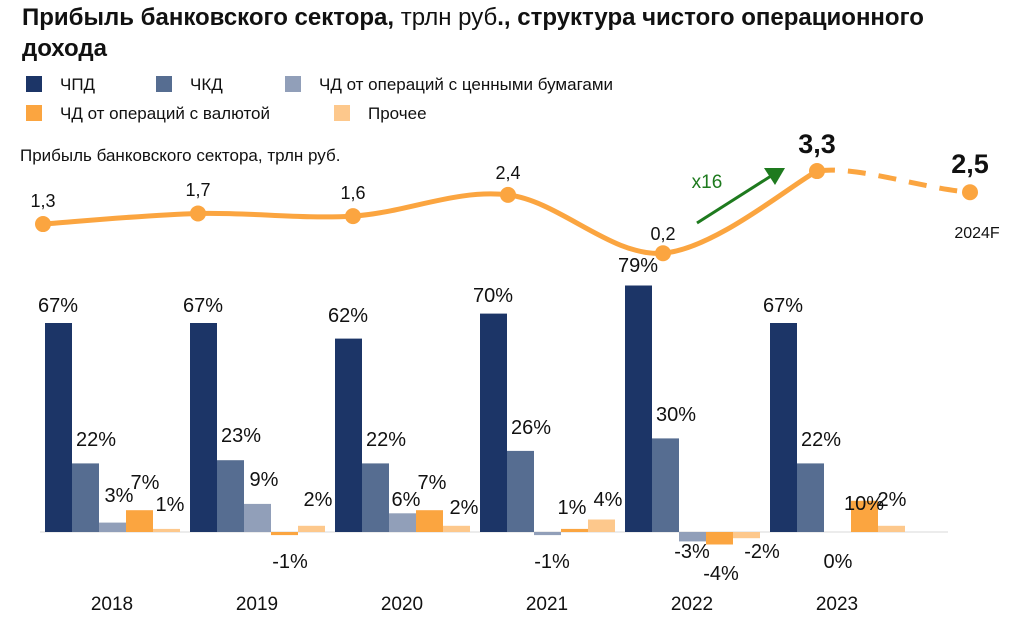 The height and width of the screenshot is (627, 1024). I want to click on profit-value-2022: 0,2, so click(662, 234).